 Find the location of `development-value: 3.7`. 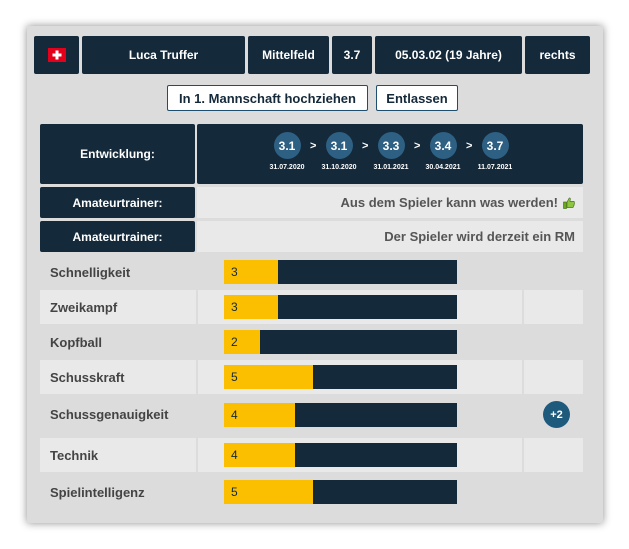

development-value: 3.7 is located at coordinates (495, 145).